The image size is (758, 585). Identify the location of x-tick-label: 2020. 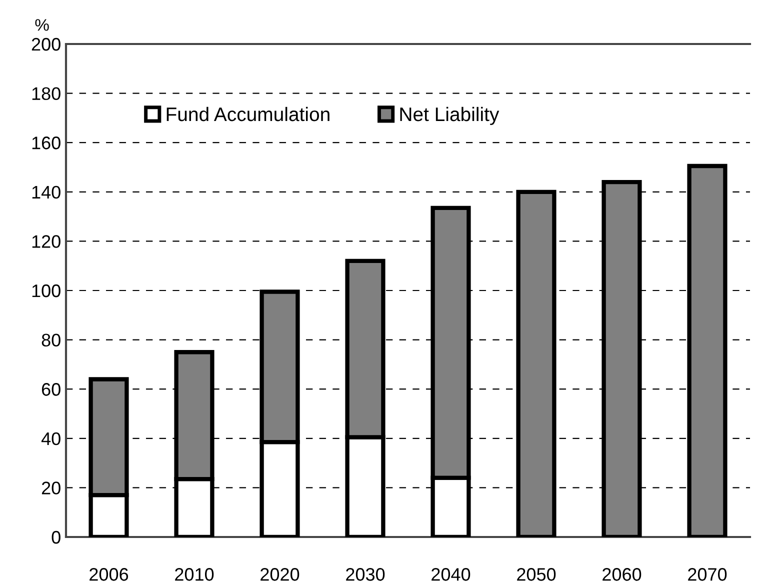
(280, 574).